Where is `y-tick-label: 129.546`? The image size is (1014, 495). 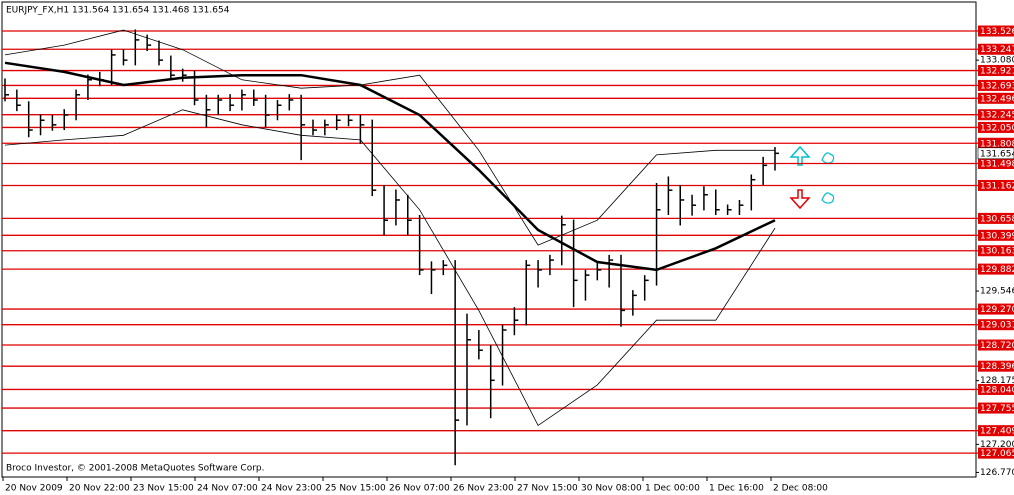 y-tick-label: 129.546 is located at coordinates (997, 292).